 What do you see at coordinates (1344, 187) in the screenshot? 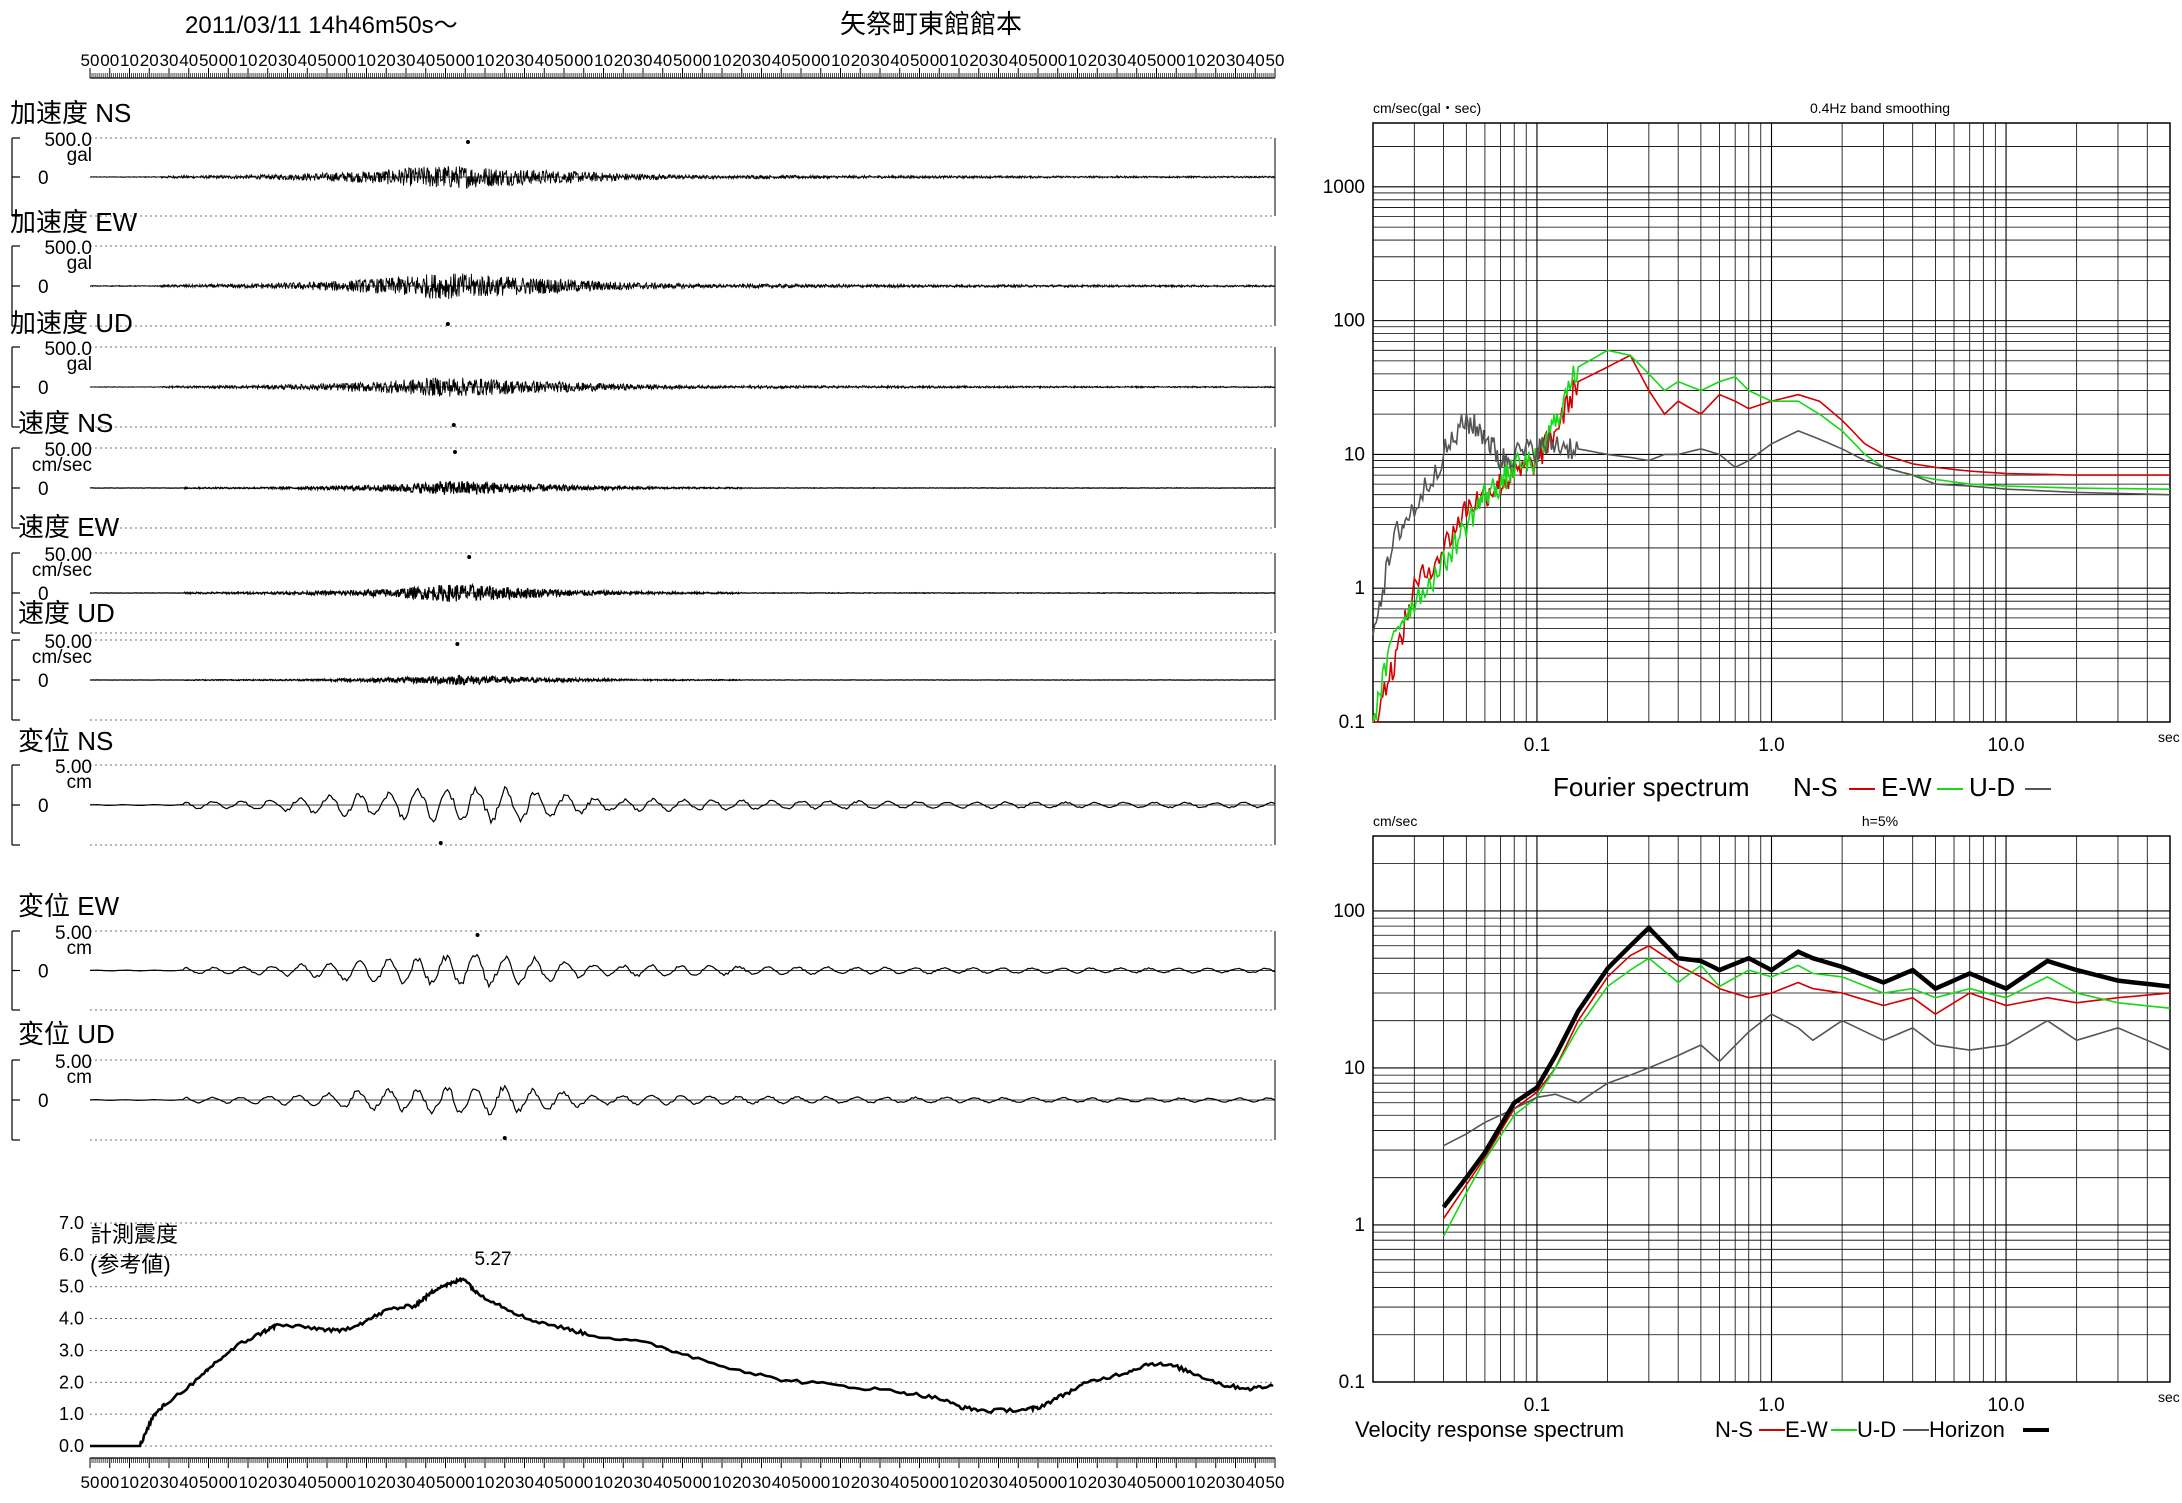
I see `y-tick-label: 1000` at bounding box center [1344, 187].